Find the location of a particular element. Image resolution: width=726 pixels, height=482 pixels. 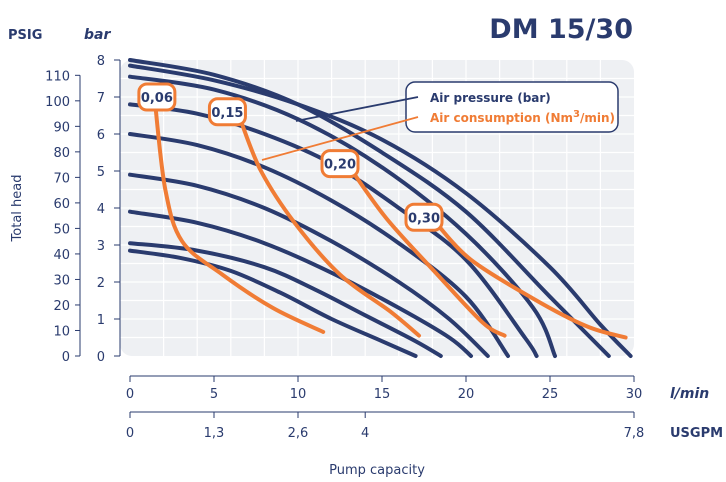

y-axis-bar: 0 1 2 3 4 5 6 7 8 is located at coordinates (109, 209).